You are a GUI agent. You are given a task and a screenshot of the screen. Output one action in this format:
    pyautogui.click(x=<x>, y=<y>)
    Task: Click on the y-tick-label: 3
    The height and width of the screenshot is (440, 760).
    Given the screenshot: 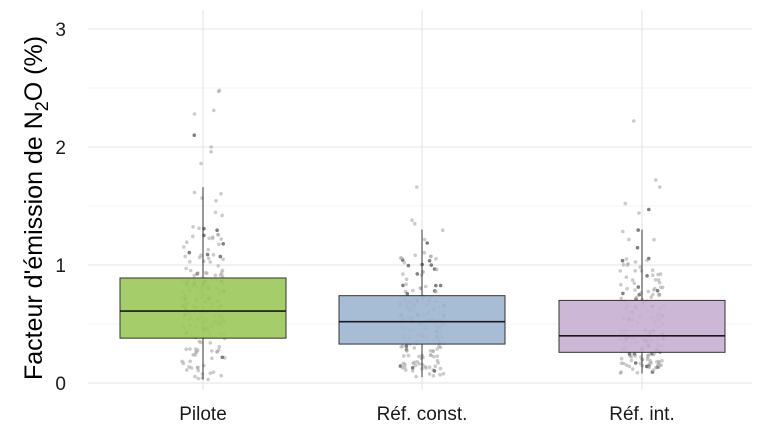 What is the action you would take?
    pyautogui.click(x=60, y=30)
    